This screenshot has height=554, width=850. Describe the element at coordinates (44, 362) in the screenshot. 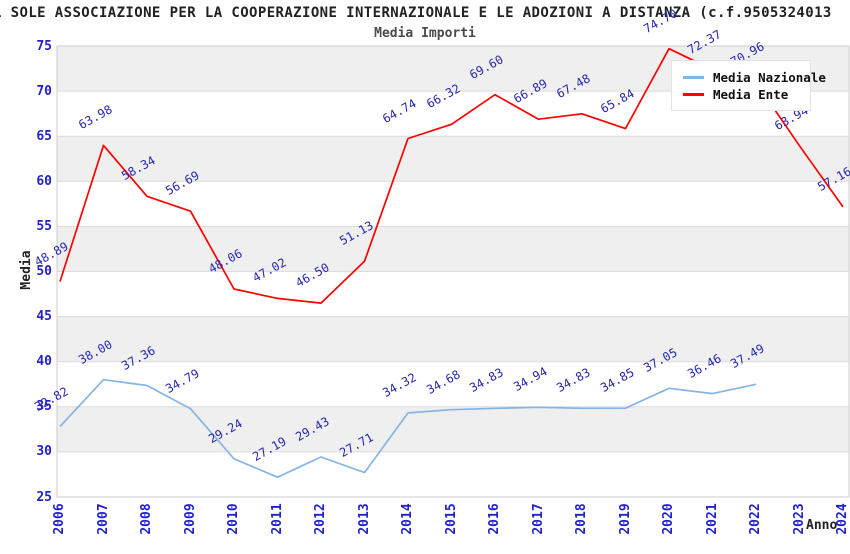

I see `y-tick-label: 40` at that location.